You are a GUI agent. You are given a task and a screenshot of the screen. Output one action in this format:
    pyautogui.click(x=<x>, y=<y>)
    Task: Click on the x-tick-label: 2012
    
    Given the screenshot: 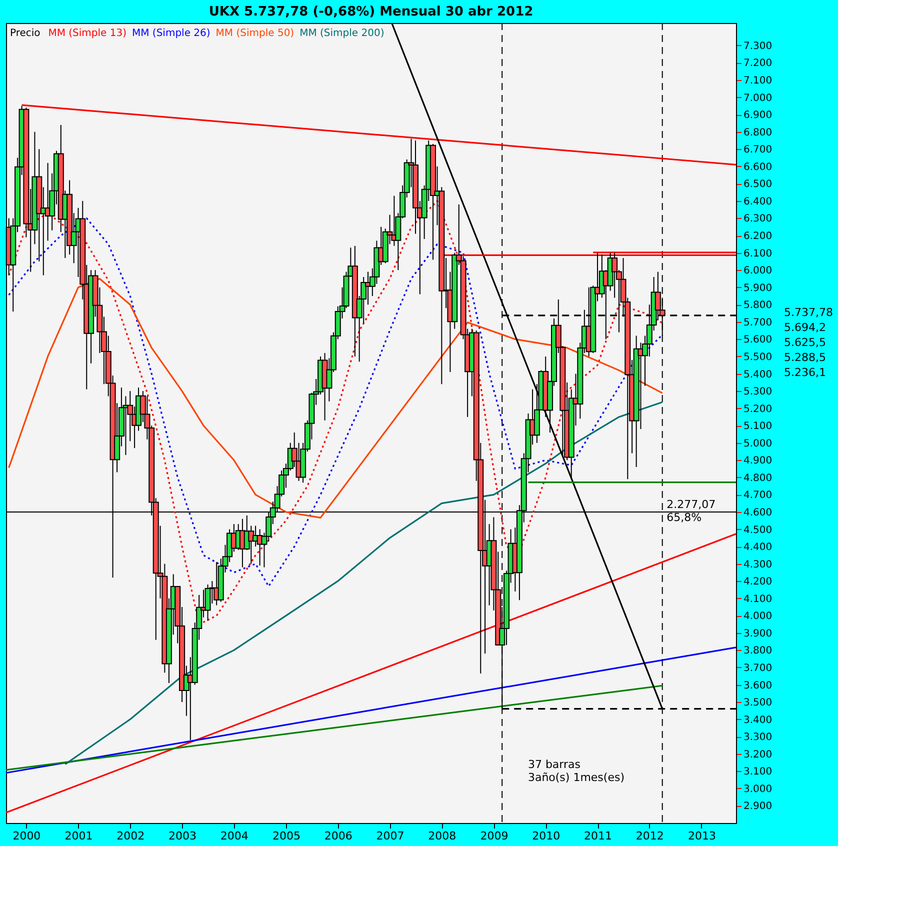 What is the action you would take?
    pyautogui.click(x=650, y=836)
    